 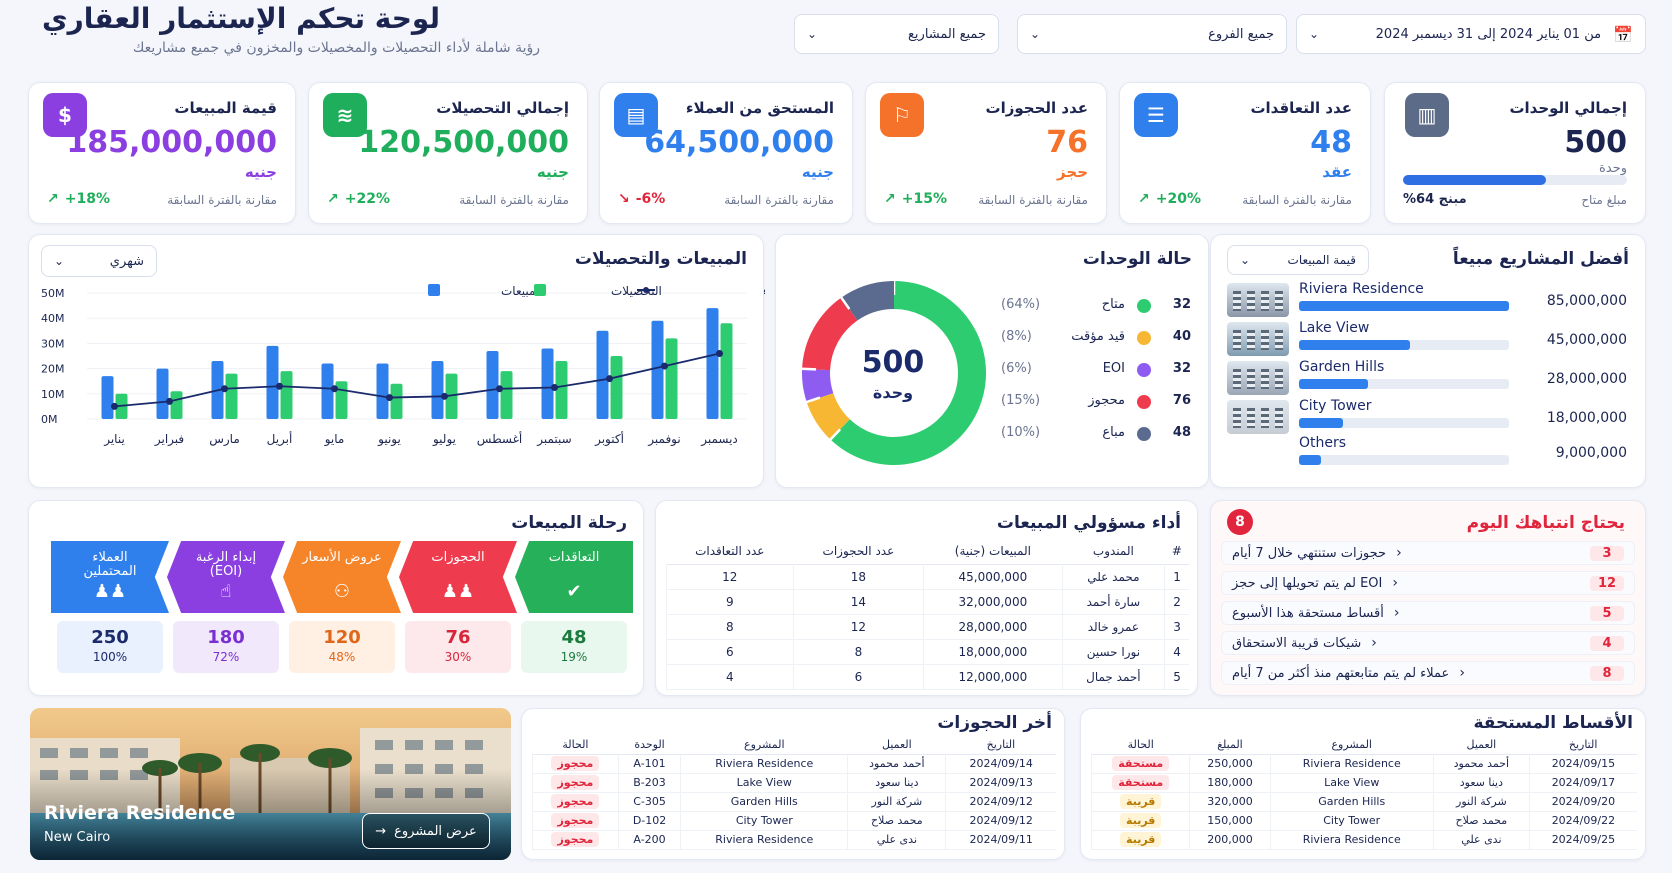 I want to click on period-select: شهري ⌄, so click(x=99, y=261).